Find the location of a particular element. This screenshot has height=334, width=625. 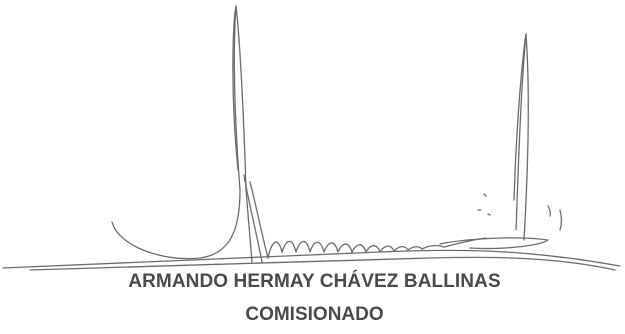

signer-name: ARMANDO HERMAY CHÁVEZ BALLINAS is located at coordinates (314, 281).